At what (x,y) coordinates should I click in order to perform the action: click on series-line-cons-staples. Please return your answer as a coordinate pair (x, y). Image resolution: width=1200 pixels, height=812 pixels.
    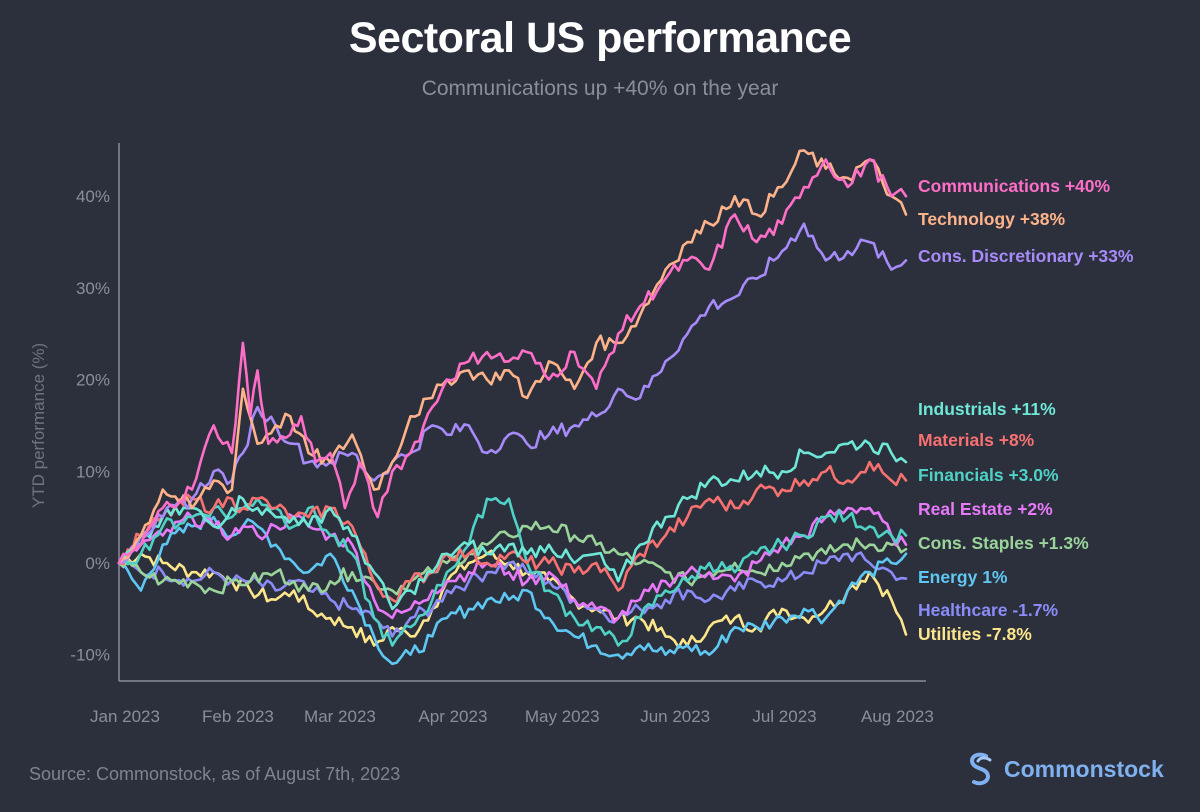
    Looking at the image, I should click on (512, 558).